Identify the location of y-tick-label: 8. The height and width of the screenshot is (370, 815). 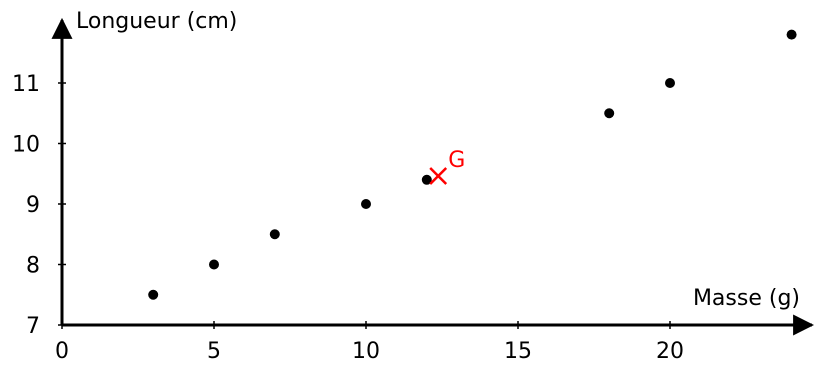
(33, 266).